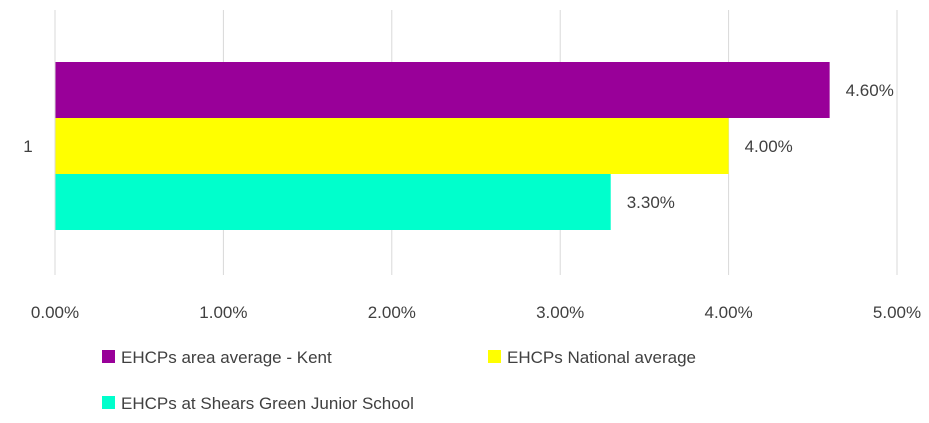  Describe the element at coordinates (728, 312) in the screenshot. I see `x-tick-label: 4.00%` at that location.